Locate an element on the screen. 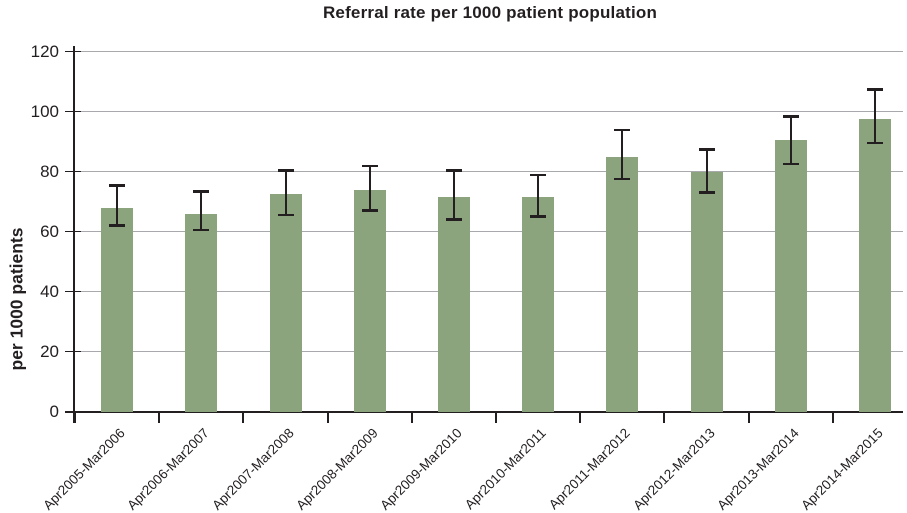 The image size is (907, 513). error-bar-cap-bottom-Apr2007-Mar2008 is located at coordinates (285, 214).